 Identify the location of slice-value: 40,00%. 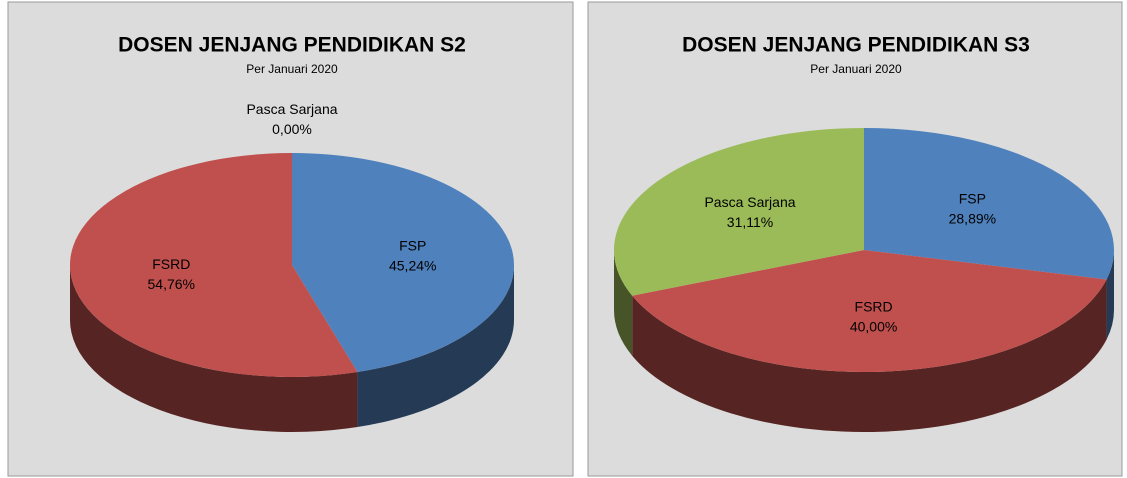
(873, 327).